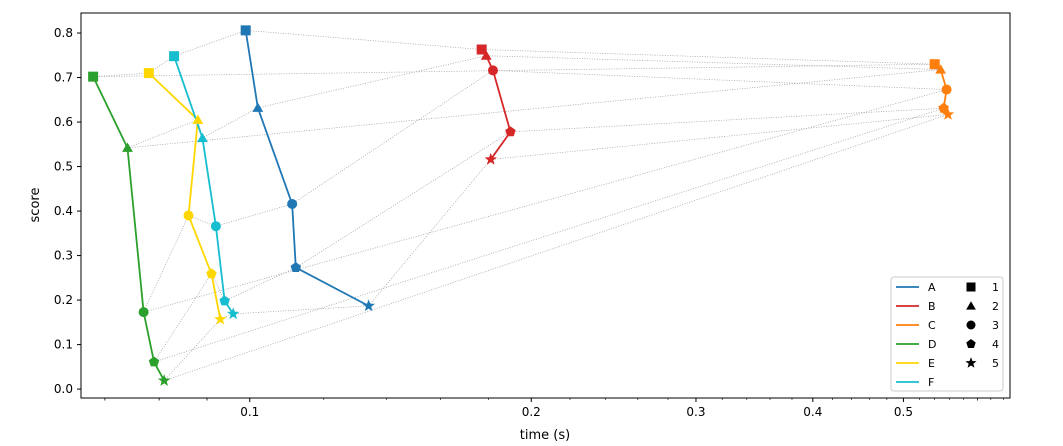 The height and width of the screenshot is (446, 1063). Describe the element at coordinates (947, 334) in the screenshot. I see `legend-frame` at that location.